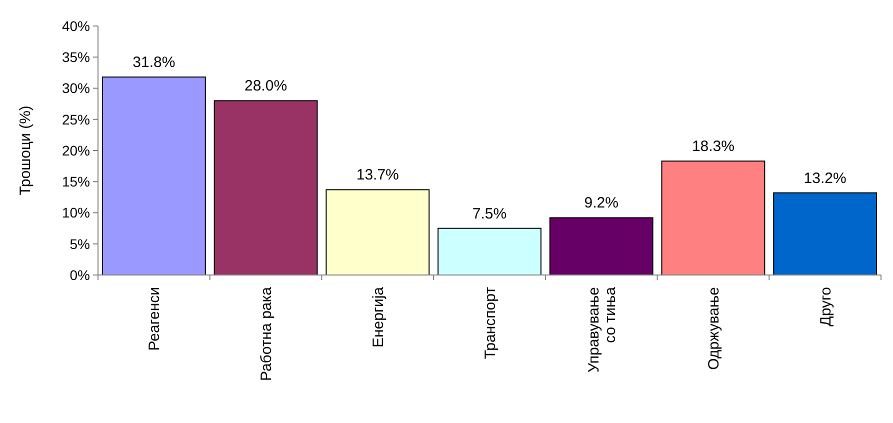 The image size is (893, 423). What do you see at coordinates (76, 88) in the screenshot?
I see `y-tick-label: 30%` at bounding box center [76, 88].